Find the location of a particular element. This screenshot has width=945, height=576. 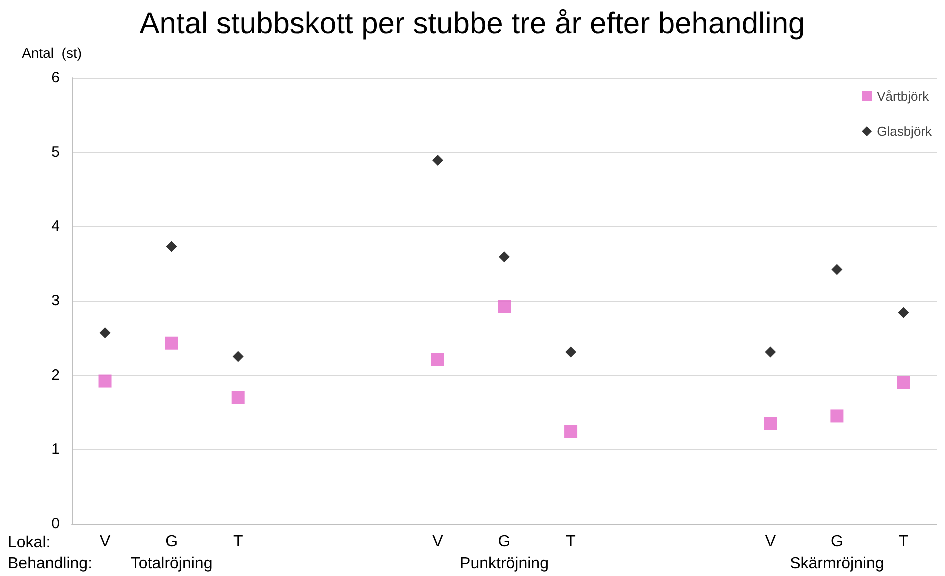

y-tick-label: 4 is located at coordinates (56, 227).